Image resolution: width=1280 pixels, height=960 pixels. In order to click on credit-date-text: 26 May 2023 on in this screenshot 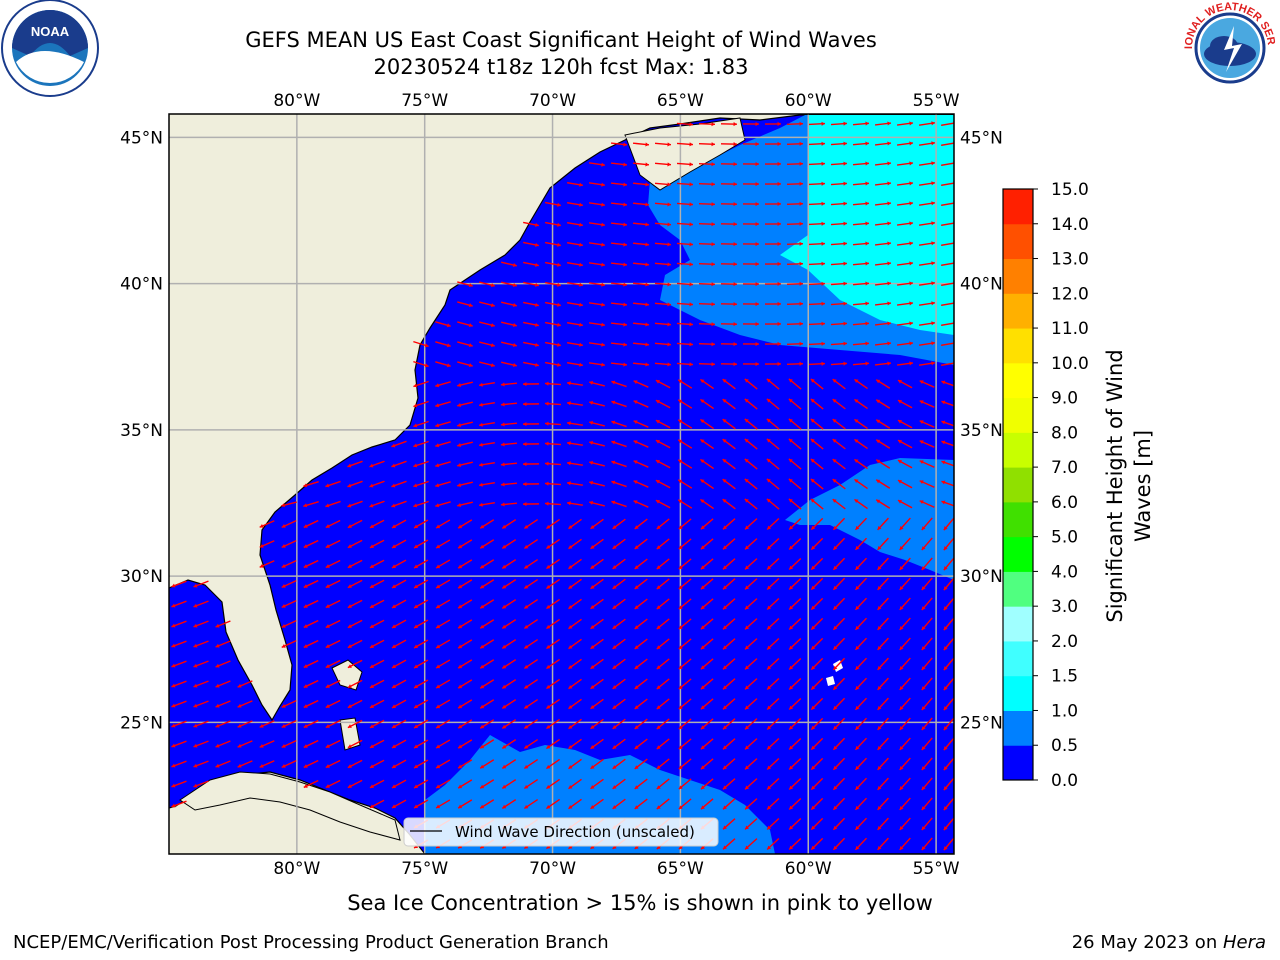, I will do `click(1147, 942)`.